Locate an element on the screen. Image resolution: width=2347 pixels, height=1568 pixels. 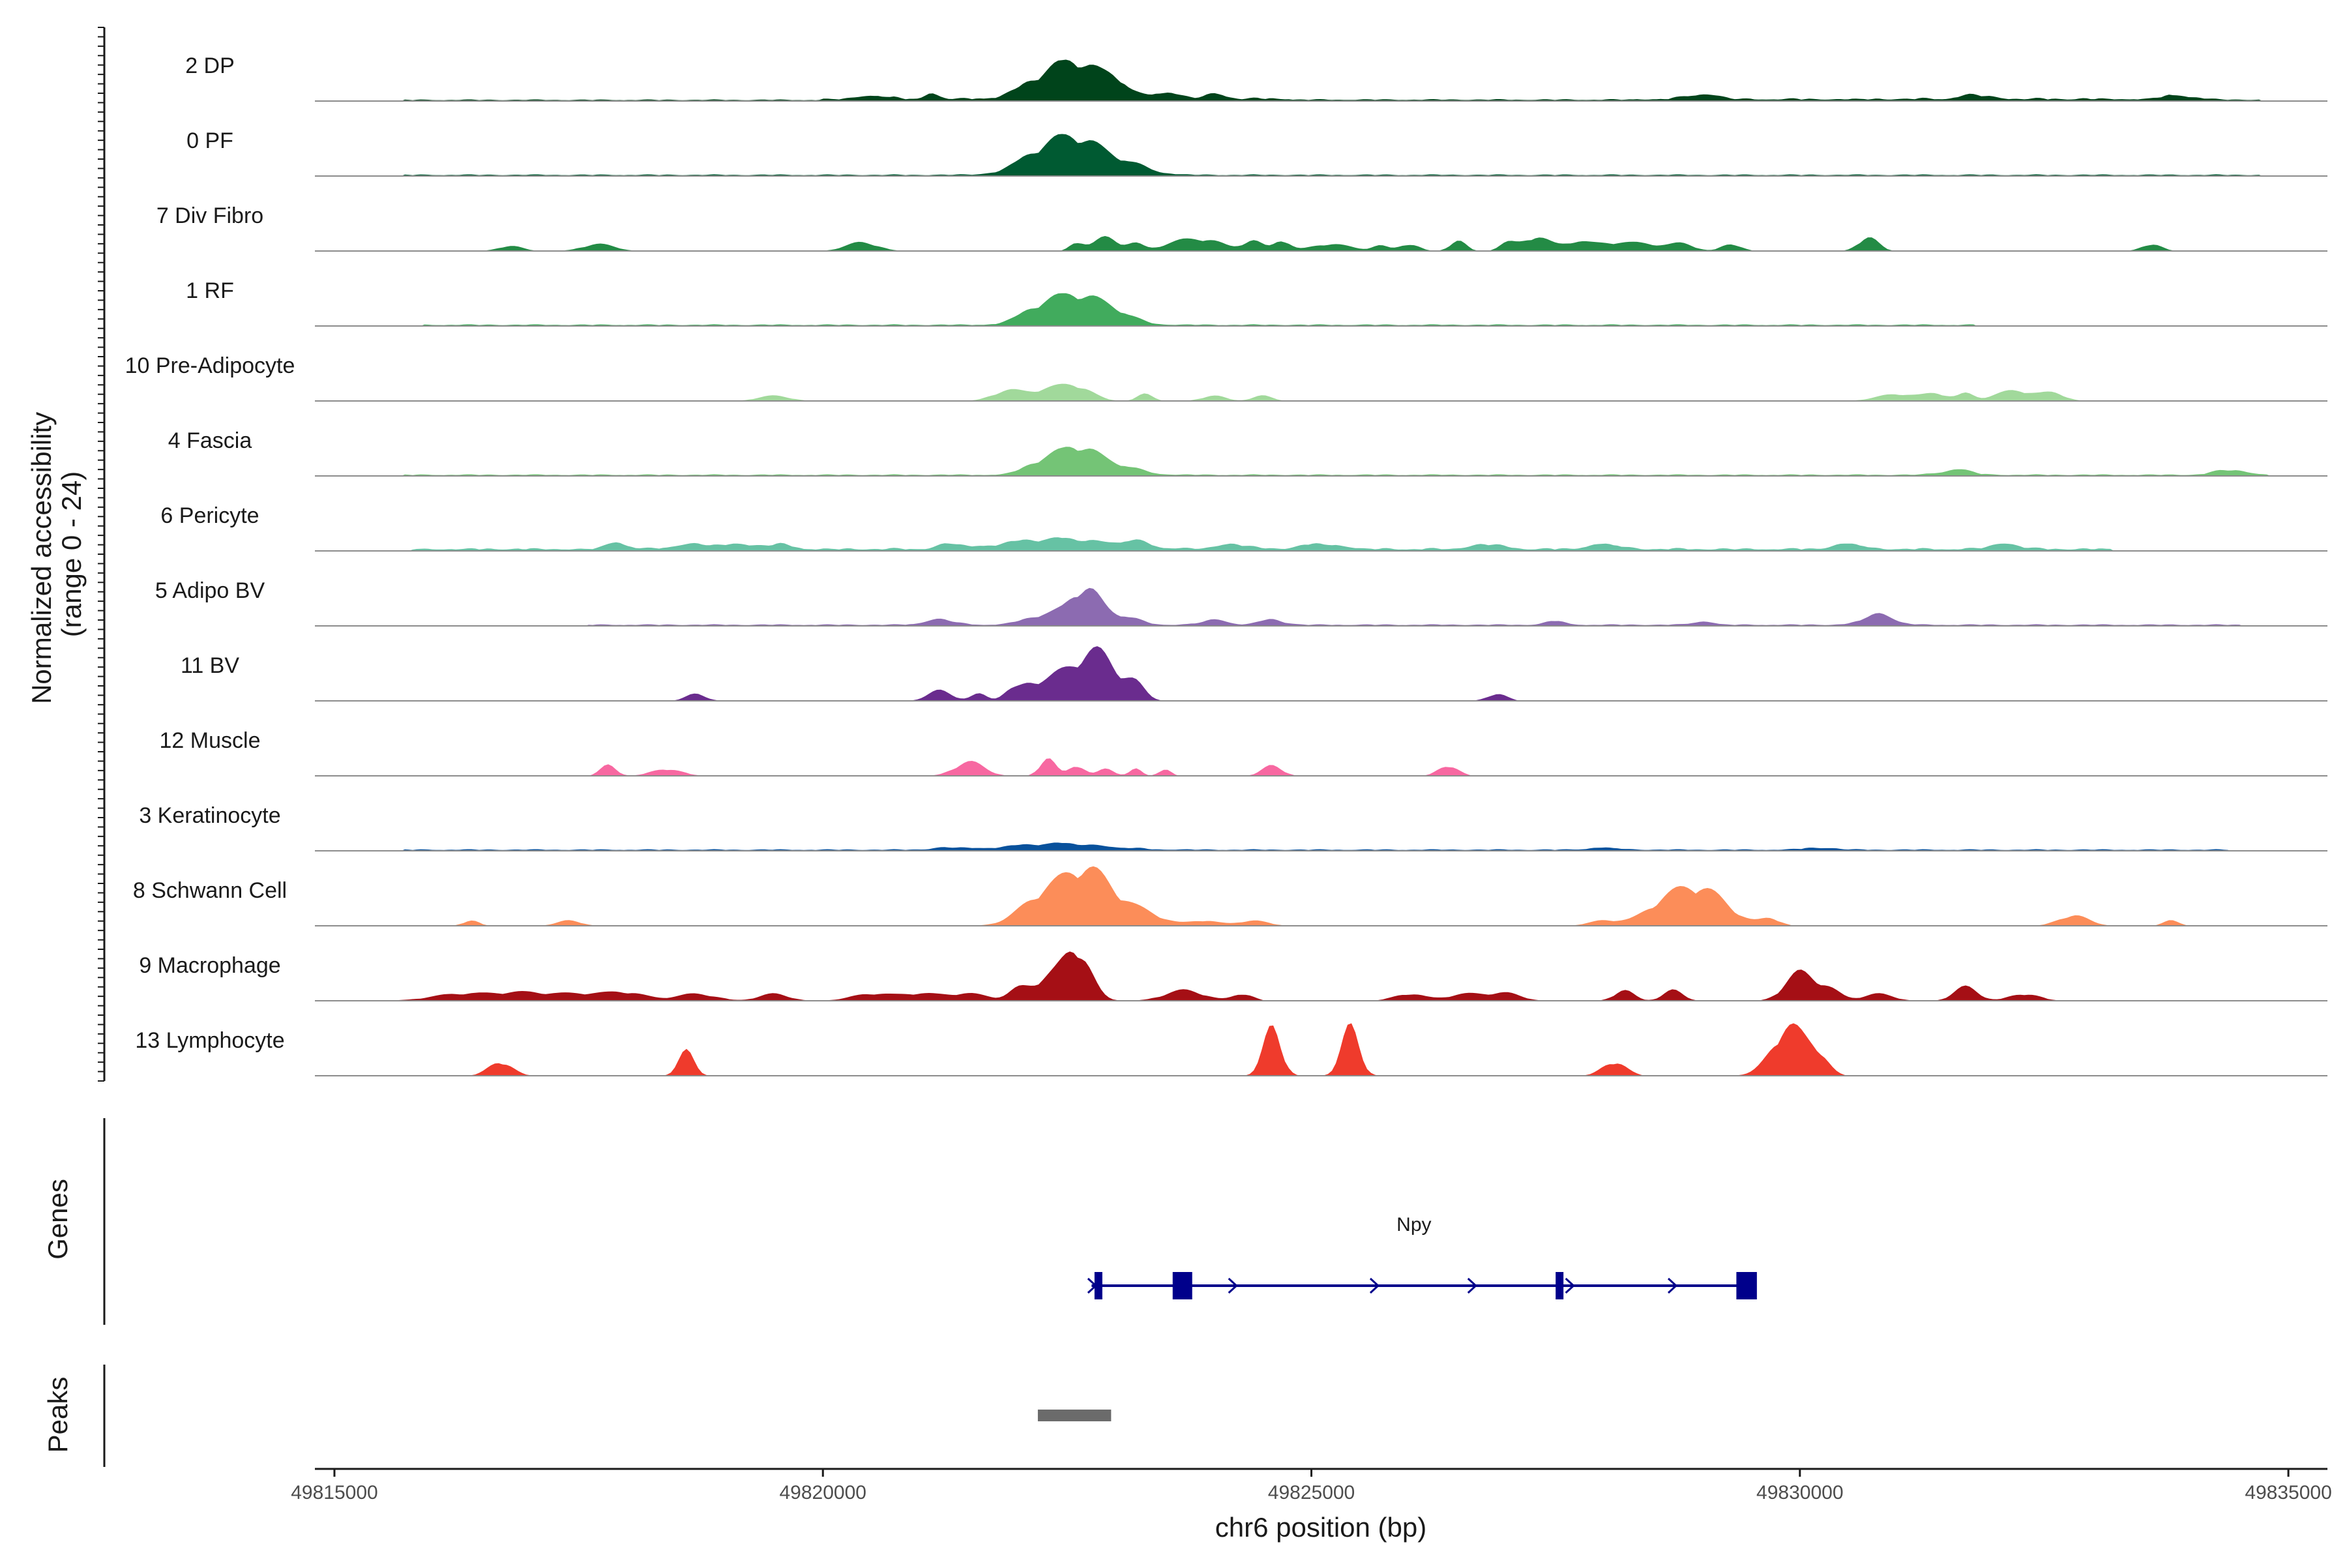
gene-name-label: Npy is located at coordinates (1414, 1225).